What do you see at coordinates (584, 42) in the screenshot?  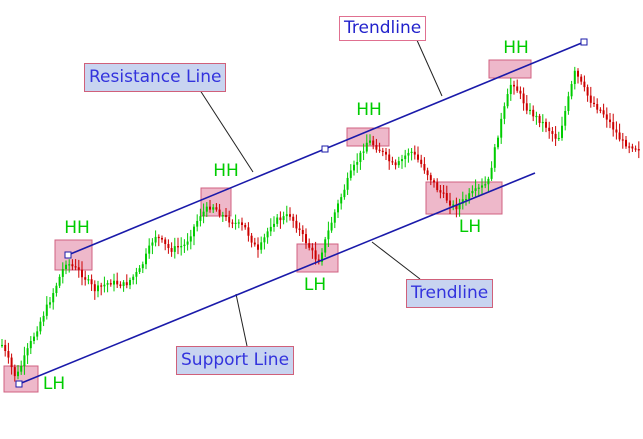 I see `handle-resistance-end` at bounding box center [584, 42].